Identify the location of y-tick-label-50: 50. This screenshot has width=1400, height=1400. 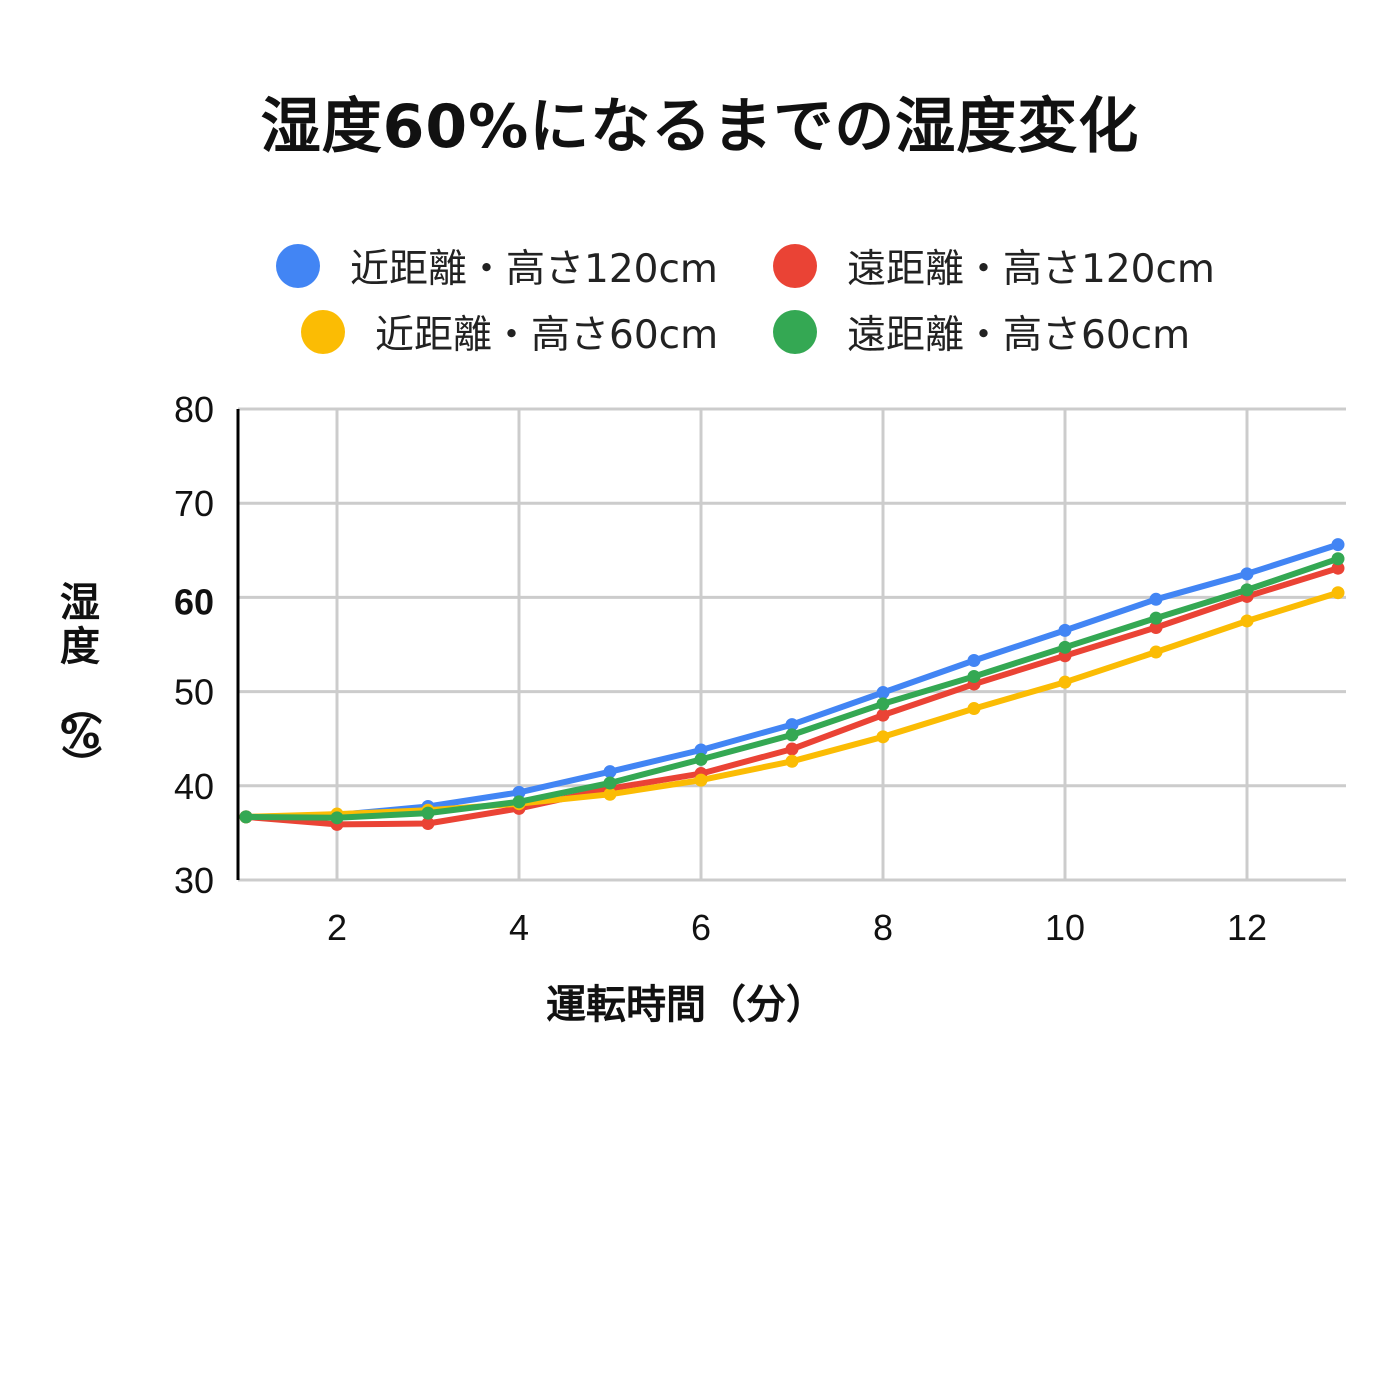
(194, 692).